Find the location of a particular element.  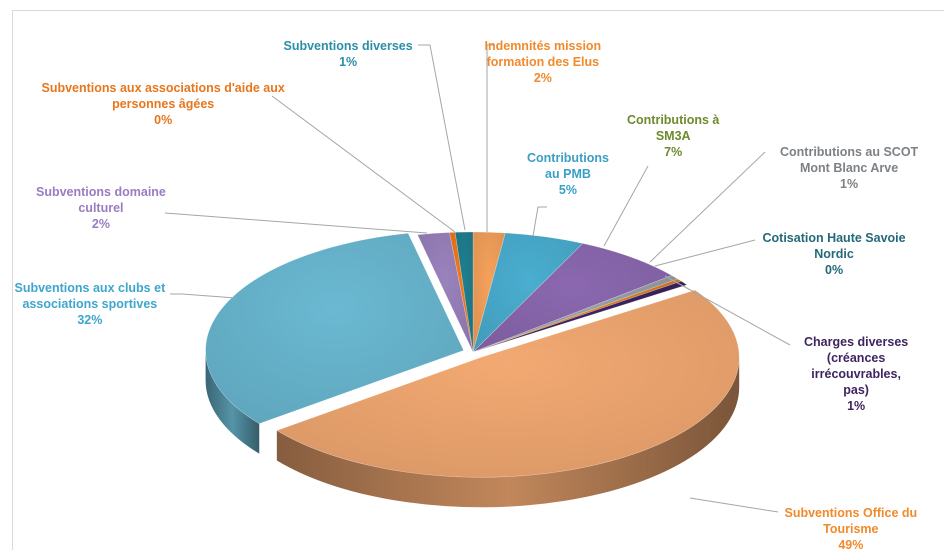

slice-percent: 5% is located at coordinates (567, 190).